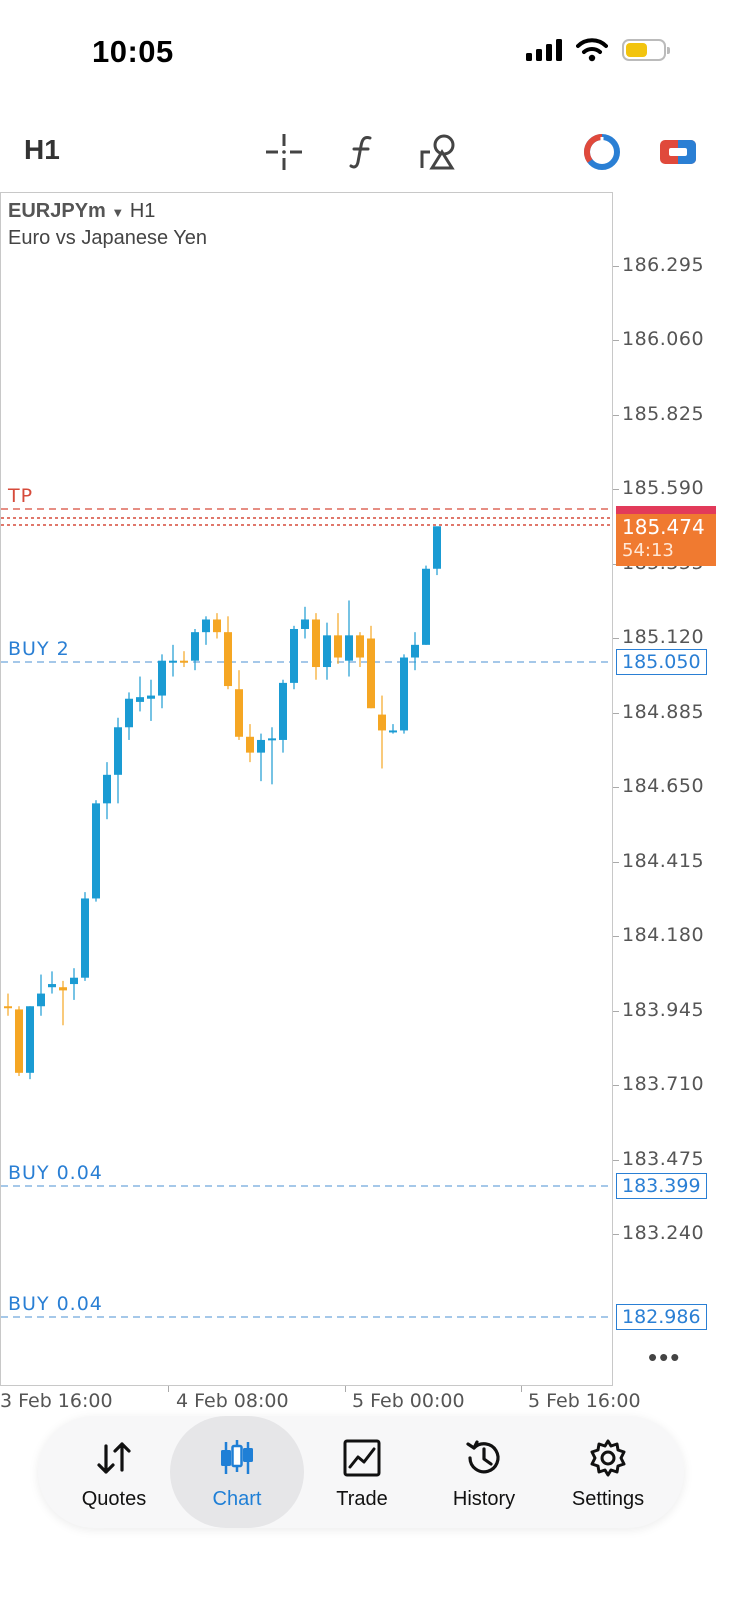 This screenshot has height=1600, width=738. Describe the element at coordinates (438, 152) in the screenshot. I see `objects-icon` at that location.